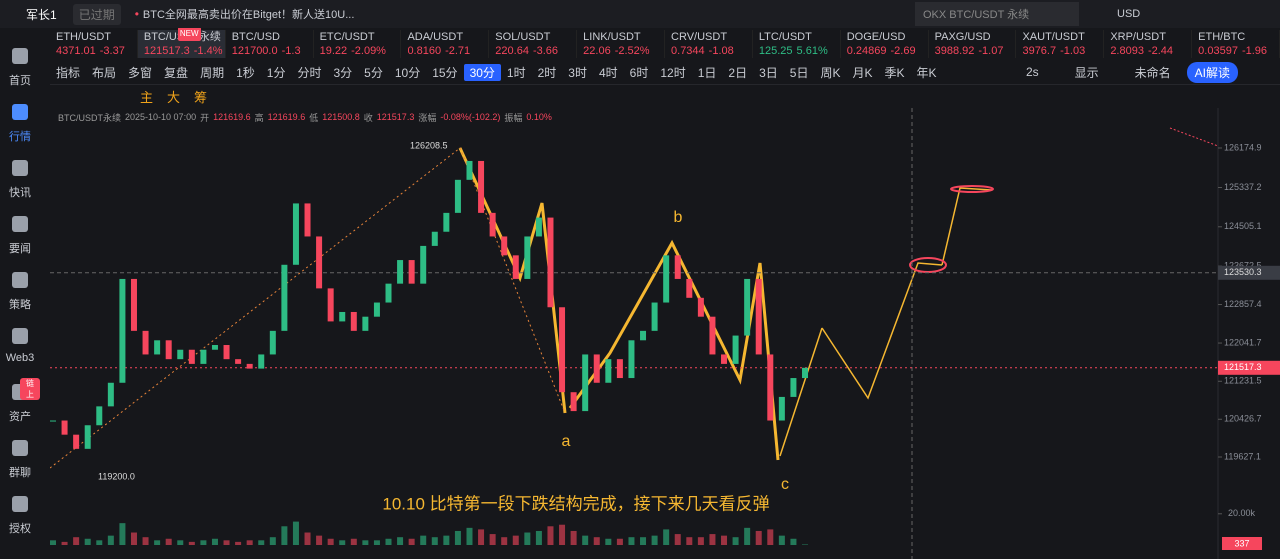  I want to click on info: 121500.8, so click(341, 117).